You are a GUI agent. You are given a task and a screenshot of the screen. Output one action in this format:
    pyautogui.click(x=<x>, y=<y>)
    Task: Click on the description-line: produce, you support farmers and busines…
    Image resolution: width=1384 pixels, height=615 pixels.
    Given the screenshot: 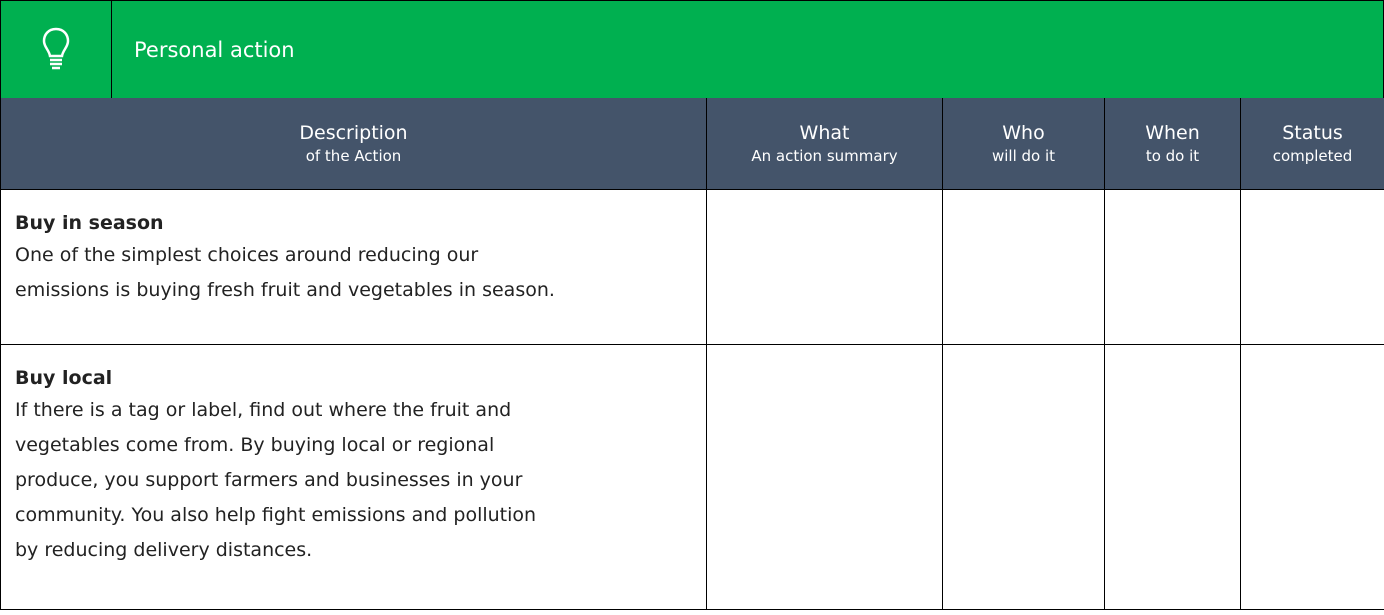 What is the action you would take?
    pyautogui.click(x=269, y=480)
    